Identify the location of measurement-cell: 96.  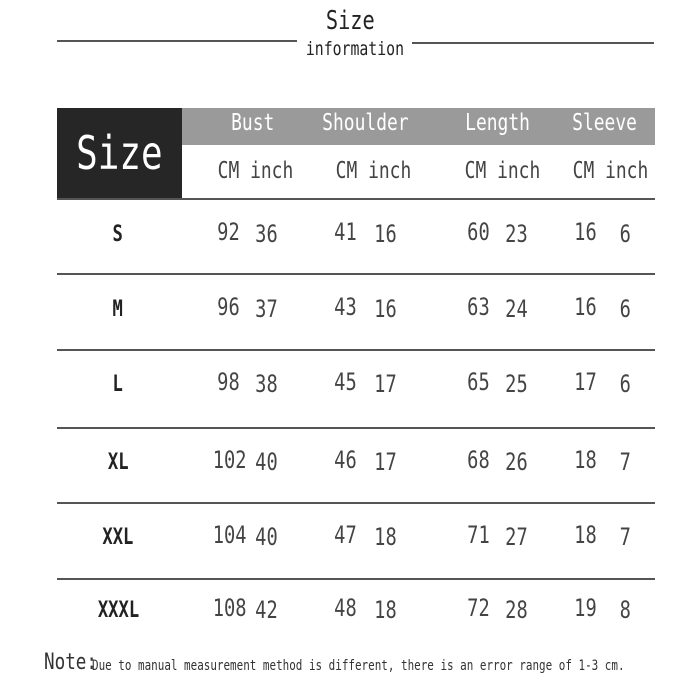
(228, 307).